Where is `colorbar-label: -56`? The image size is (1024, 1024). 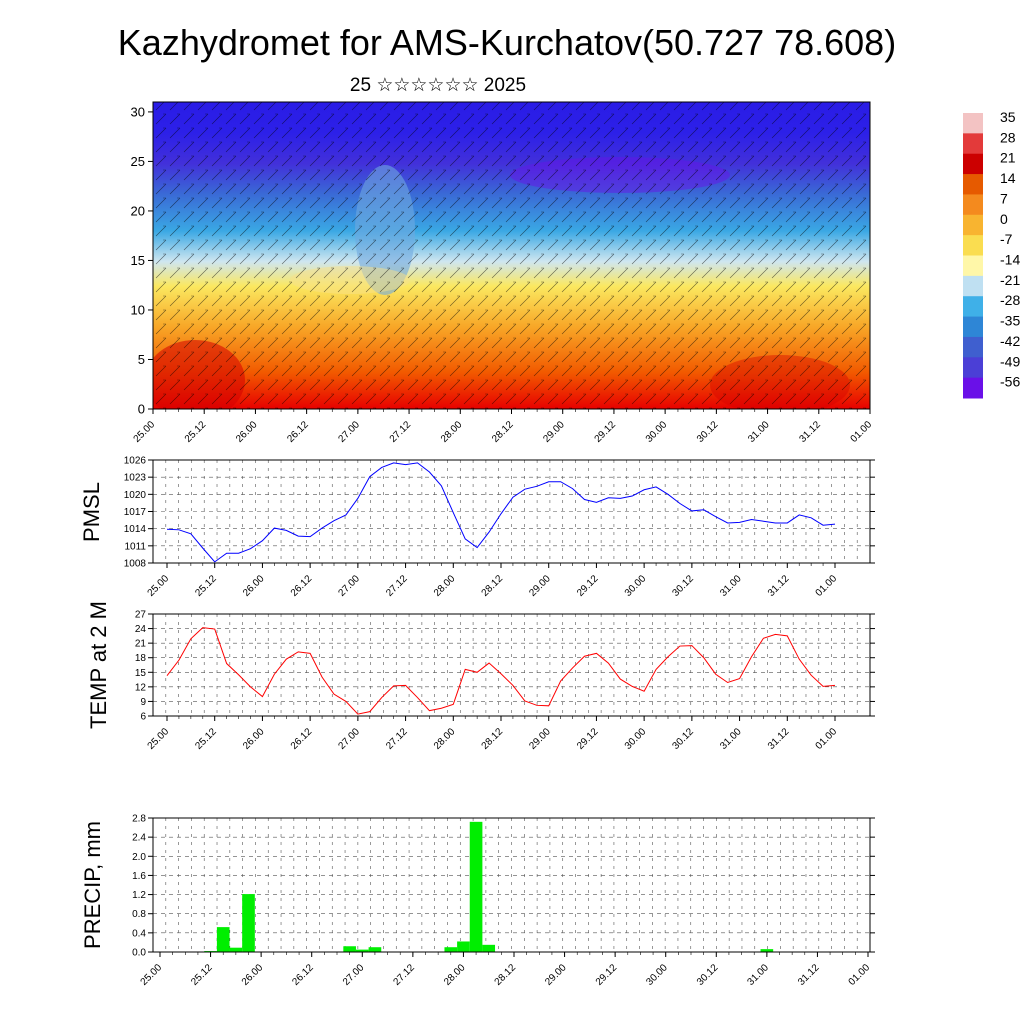 colorbar-label: -56 is located at coordinates (1010, 382).